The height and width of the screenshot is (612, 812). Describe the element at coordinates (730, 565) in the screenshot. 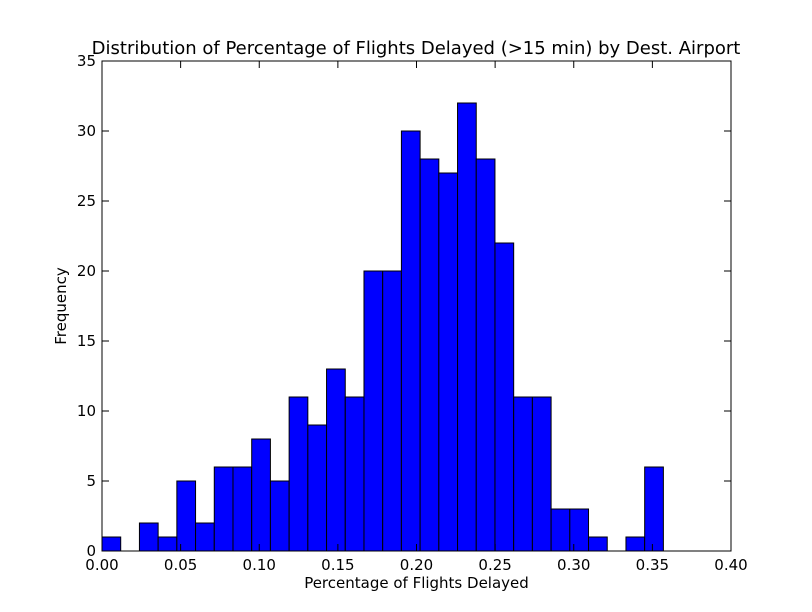

I see `x-tick-label-8: 0.40` at that location.